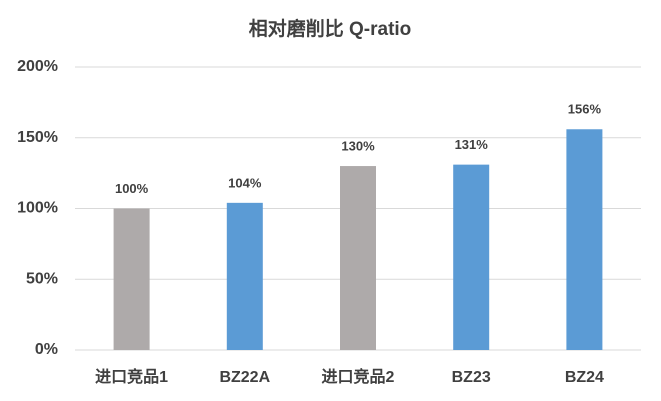  I want to click on x-tick-label: 进口竞品1, so click(131, 376).